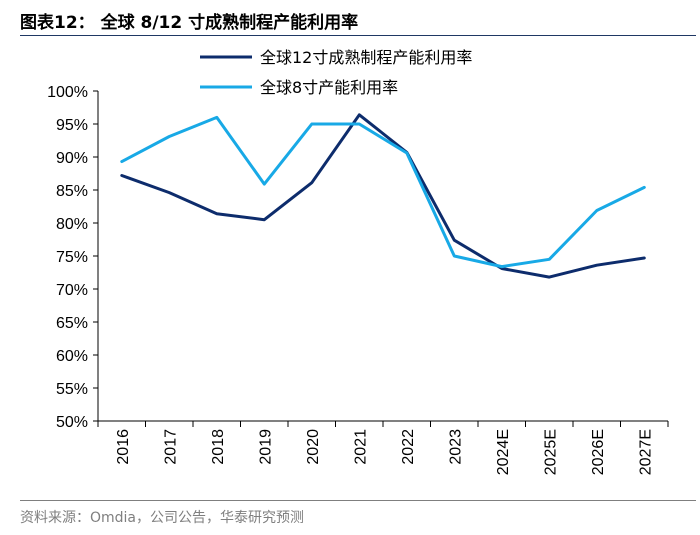  What do you see at coordinates (313, 447) in the screenshot?
I see `x-tick-label: 2020` at bounding box center [313, 447].